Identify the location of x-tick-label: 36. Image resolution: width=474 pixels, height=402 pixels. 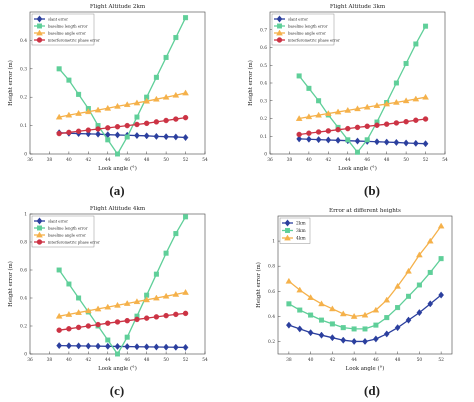
(30, 360).